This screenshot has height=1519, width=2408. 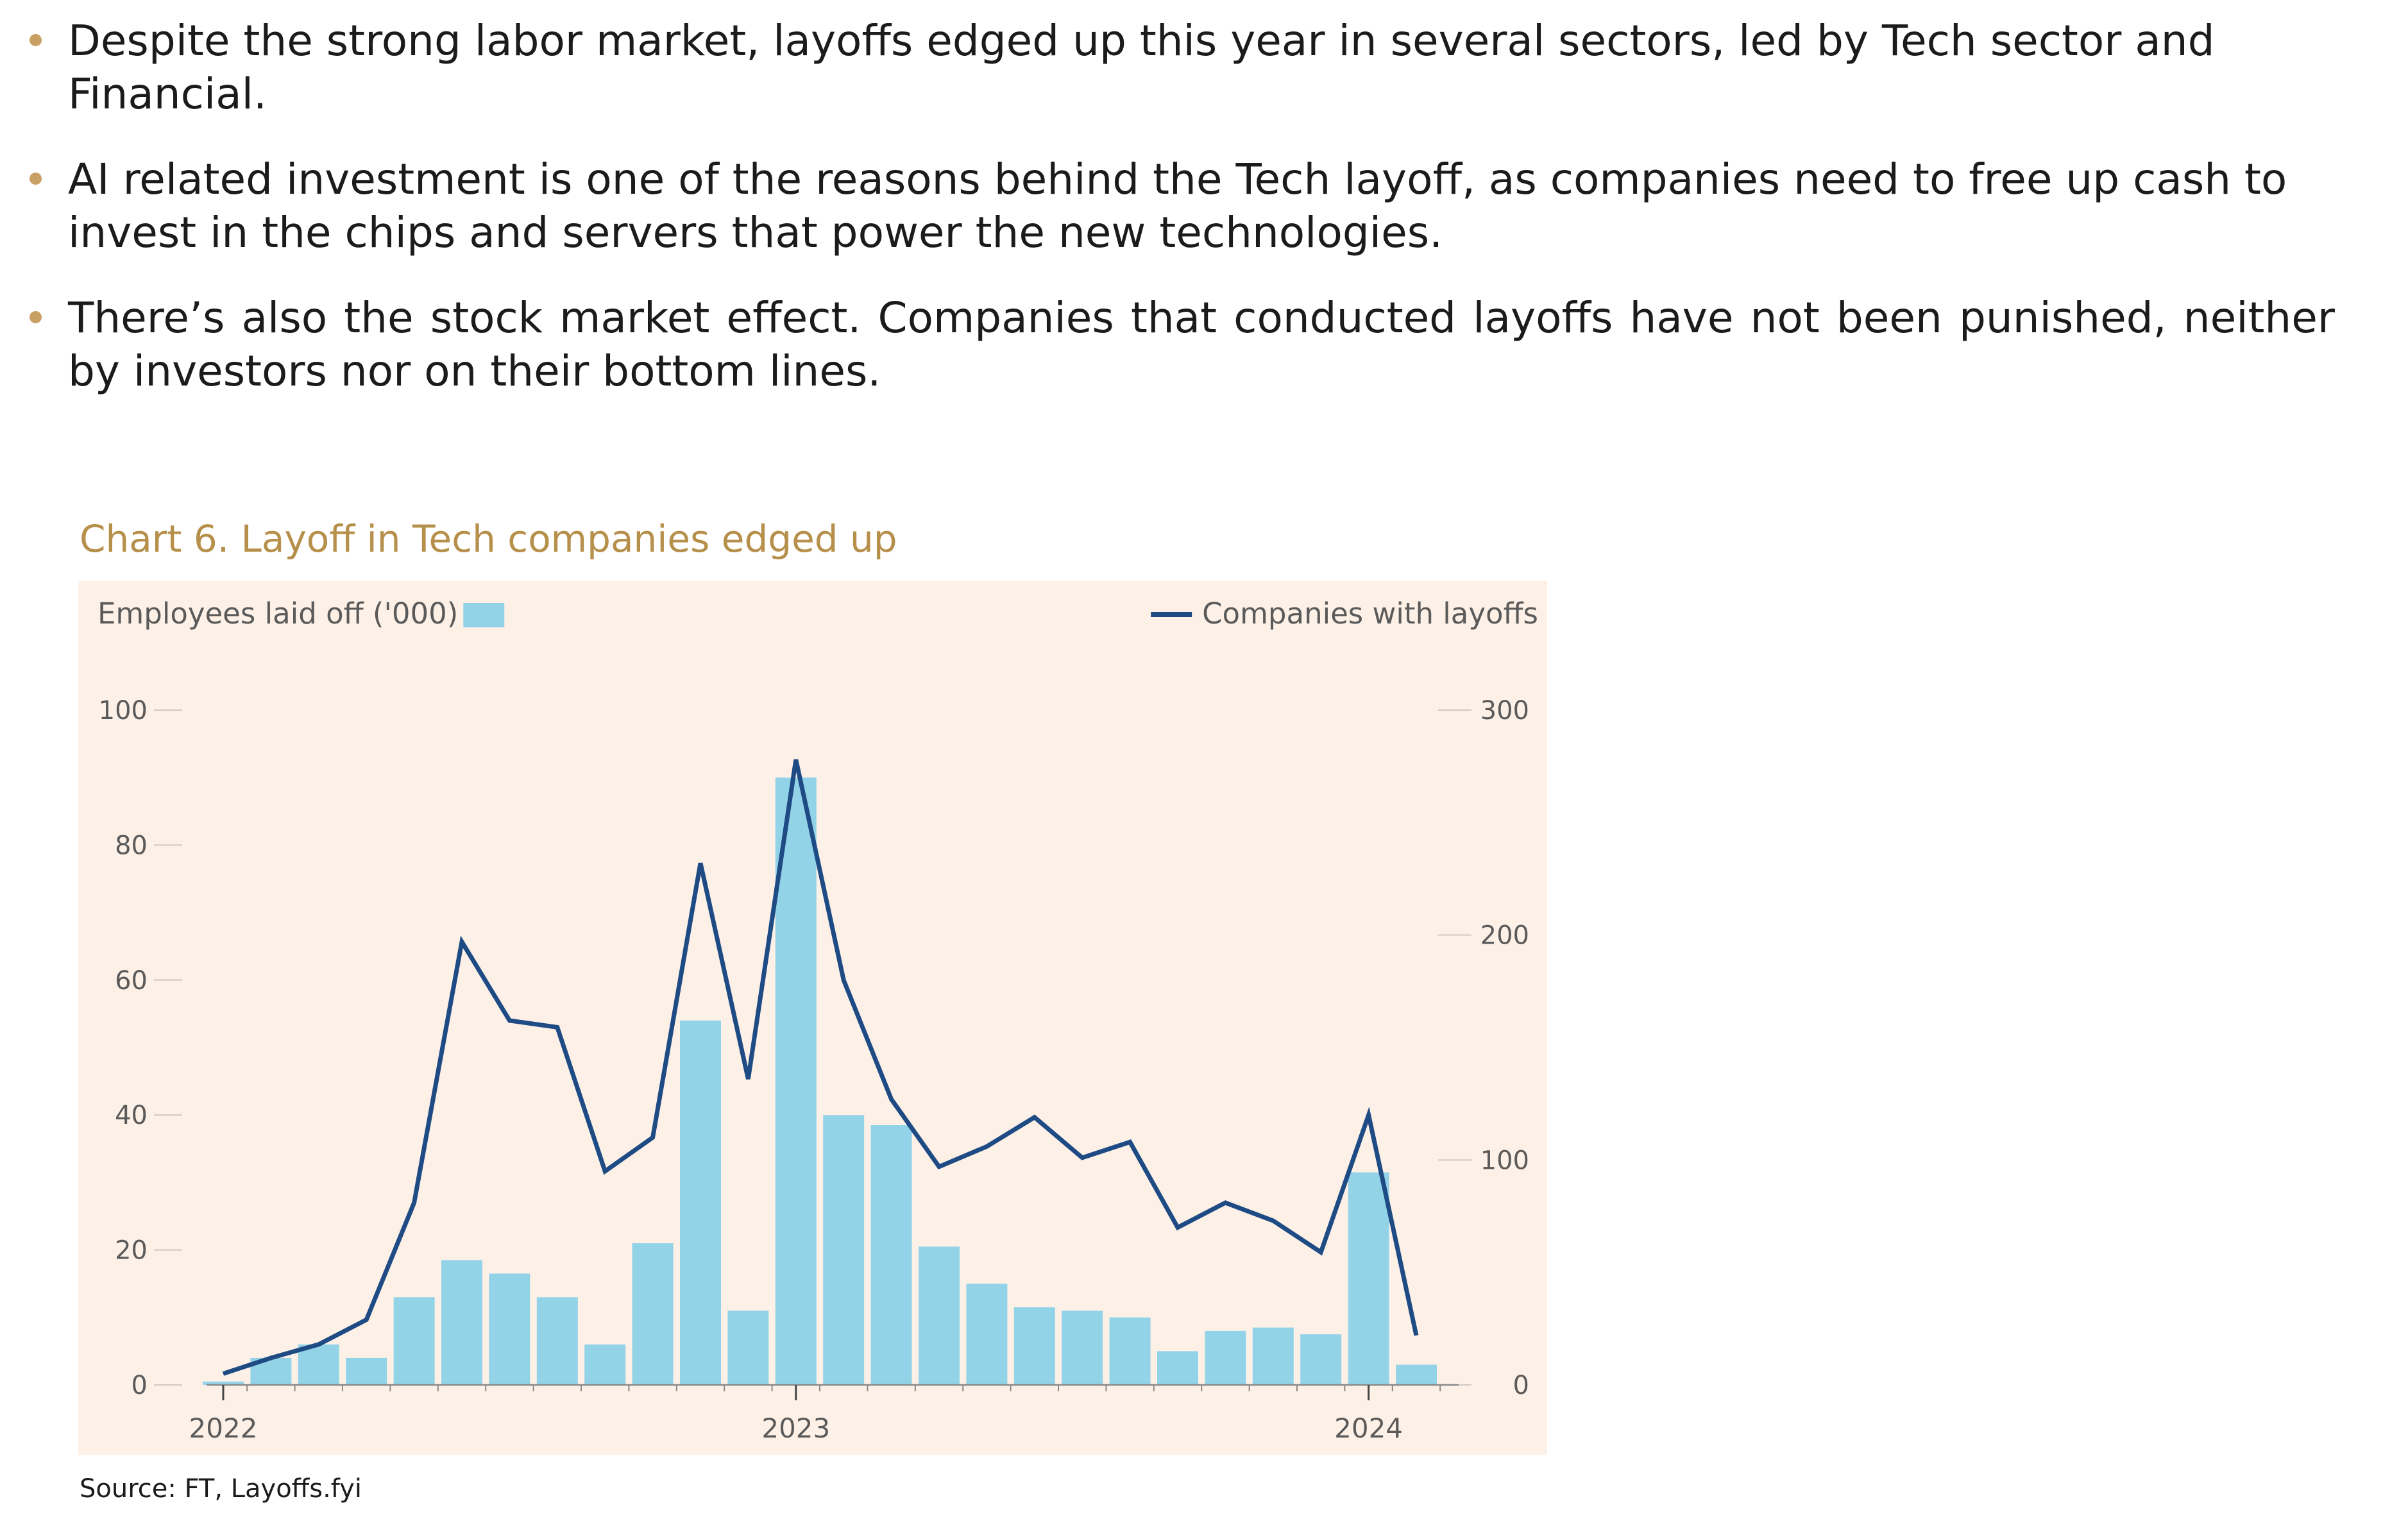 I want to click on legend-left-label: Employees laid off ('000), so click(x=278, y=614).